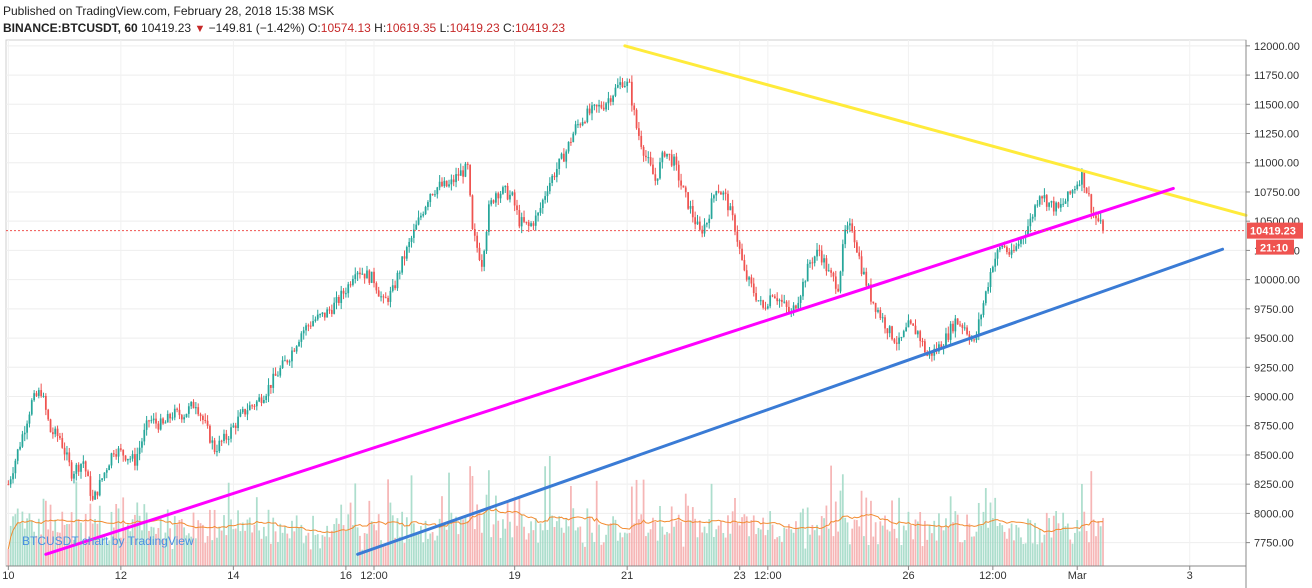 This screenshot has height=588, width=1312. What do you see at coordinates (1274, 398) in the screenshot?
I see `ytick-label: 9000.00` at bounding box center [1274, 398].